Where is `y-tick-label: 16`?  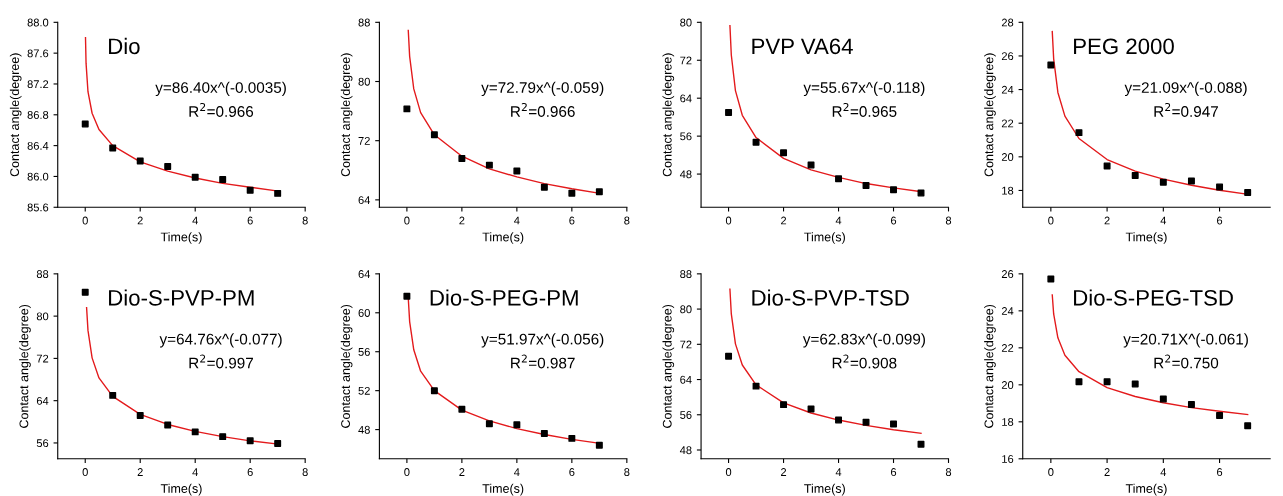
y-tick-label: 16 is located at coordinates (1008, 459).